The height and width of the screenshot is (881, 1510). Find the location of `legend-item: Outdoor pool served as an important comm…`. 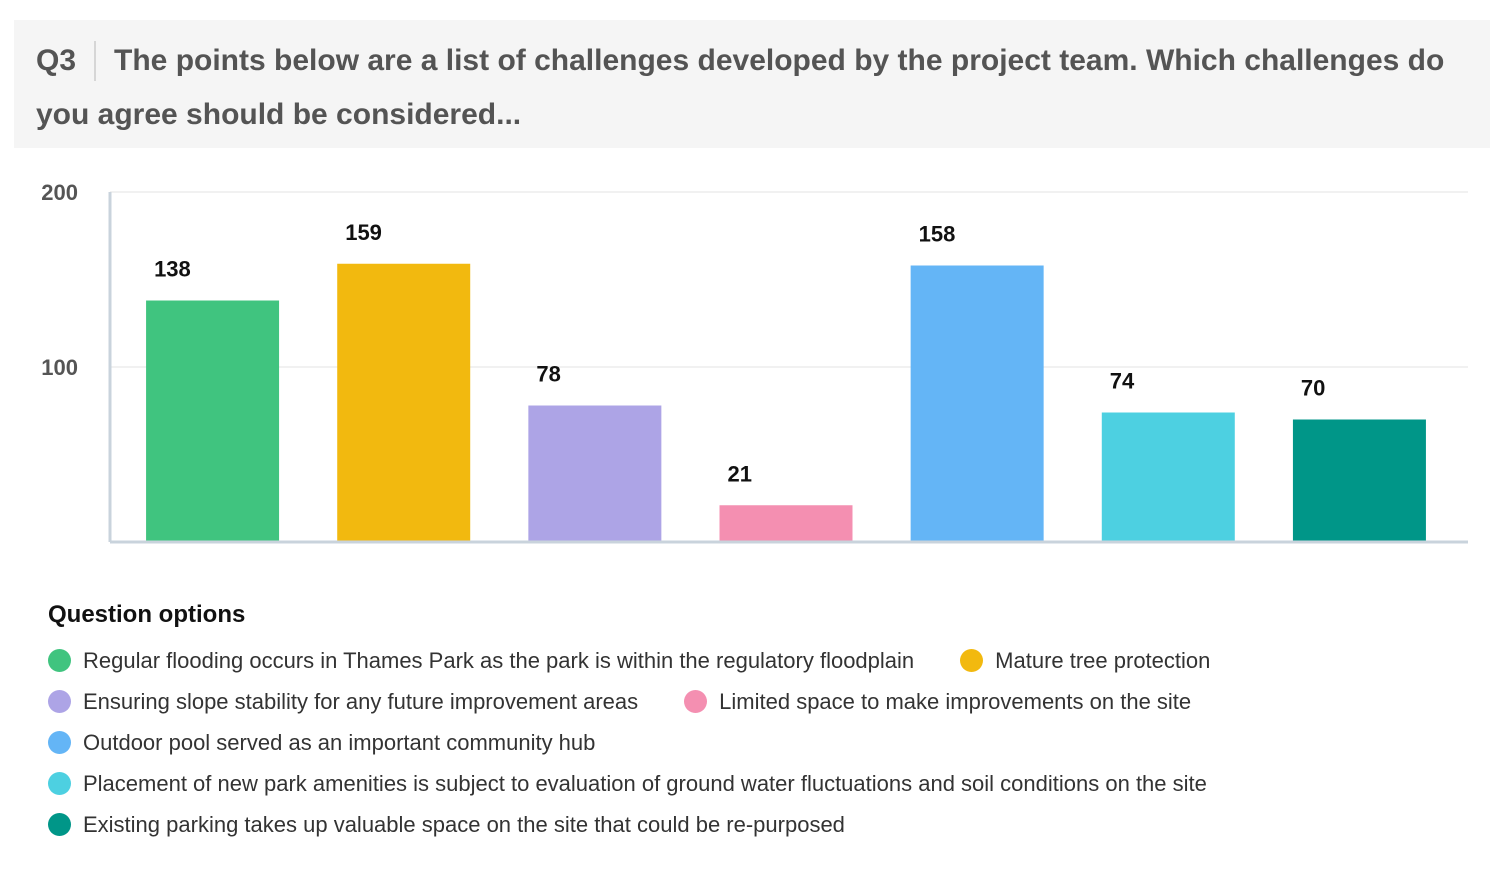

legend-item: Outdoor pool served as an important comm… is located at coordinates (321, 743).